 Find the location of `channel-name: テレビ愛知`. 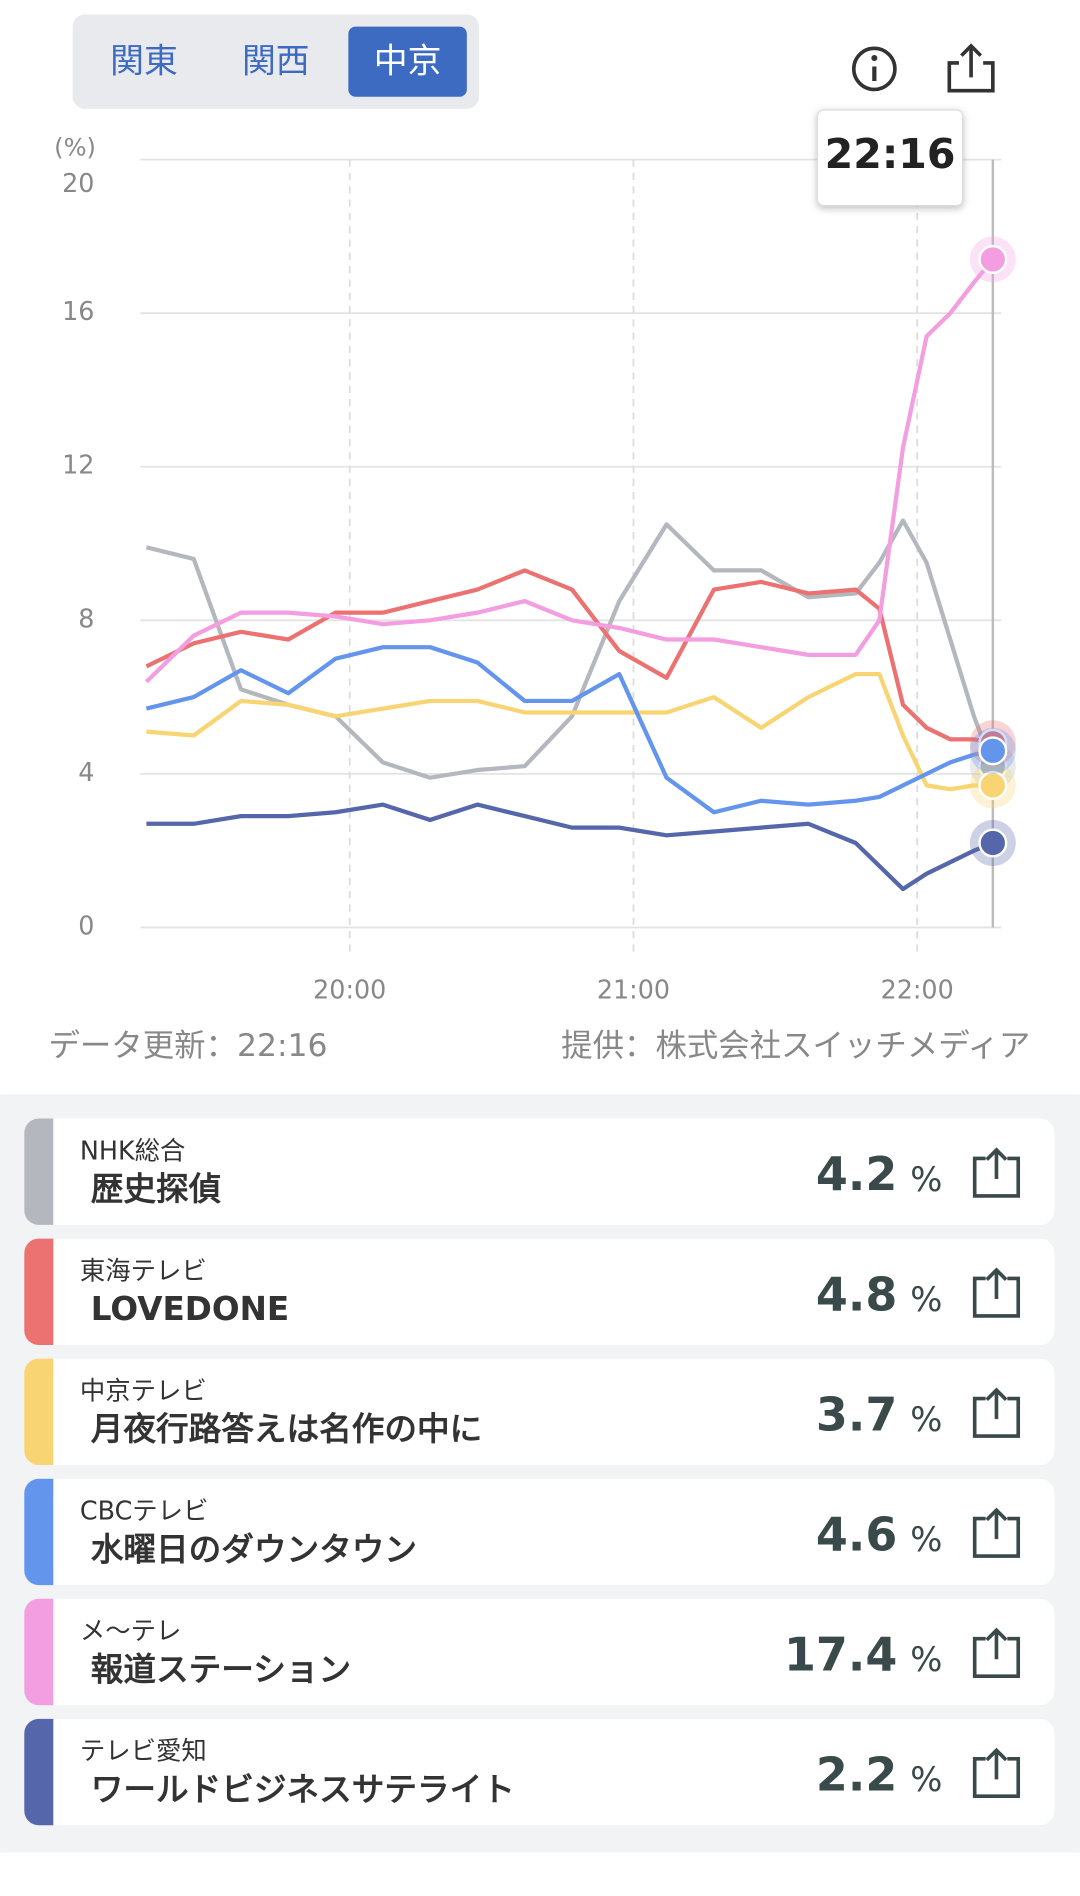

channel-name: テレビ愛知 is located at coordinates (143, 1751).